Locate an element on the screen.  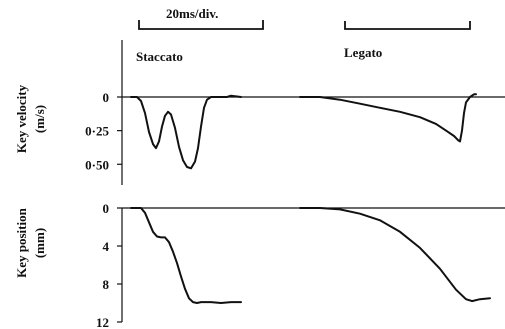
position-axis-unit: (mm) is located at coordinates (39, 243).